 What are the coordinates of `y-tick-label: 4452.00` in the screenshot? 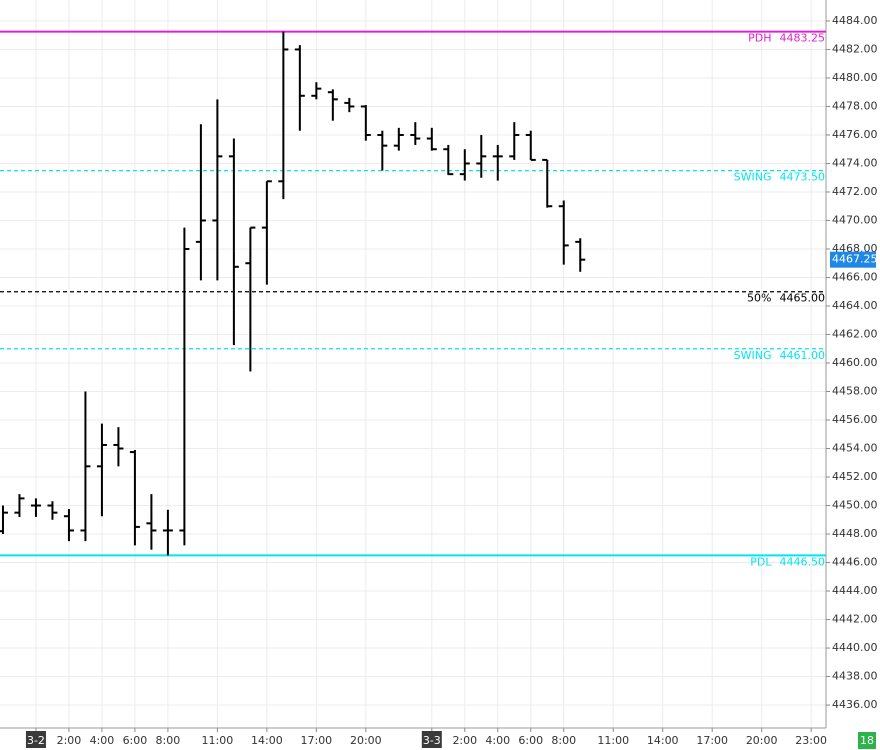 It's located at (855, 476).